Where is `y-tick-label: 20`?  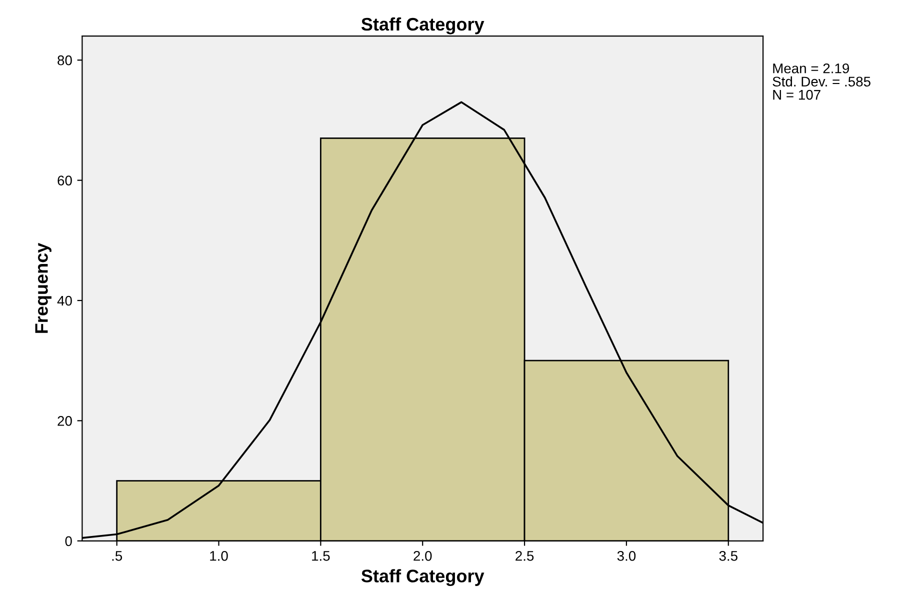
y-tick-label: 20 is located at coordinates (65, 421).